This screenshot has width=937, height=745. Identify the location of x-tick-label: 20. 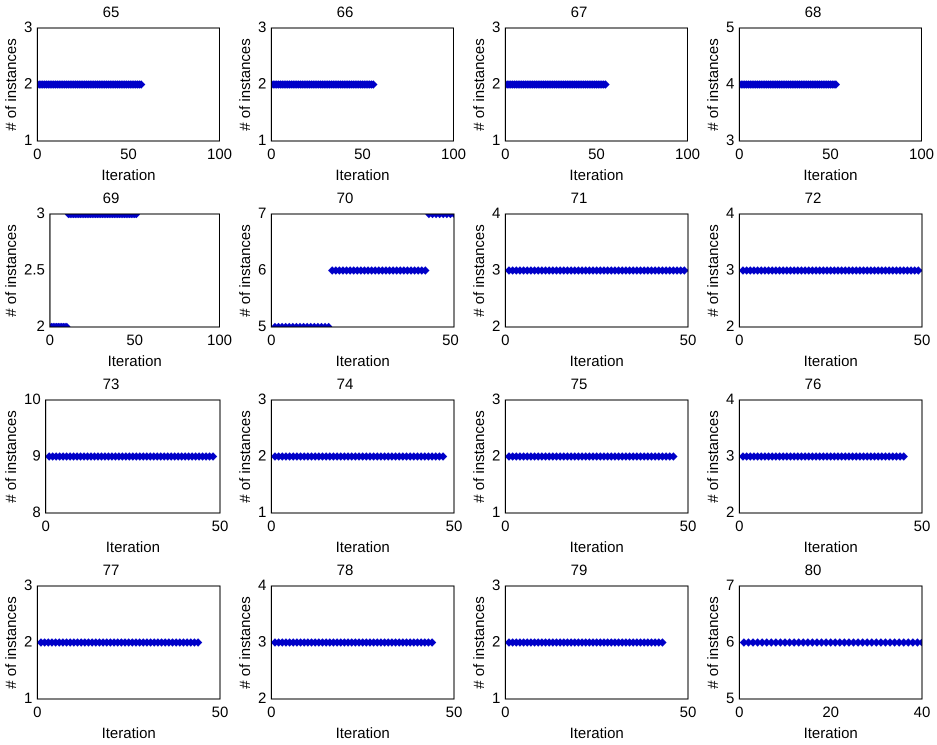
(831, 713).